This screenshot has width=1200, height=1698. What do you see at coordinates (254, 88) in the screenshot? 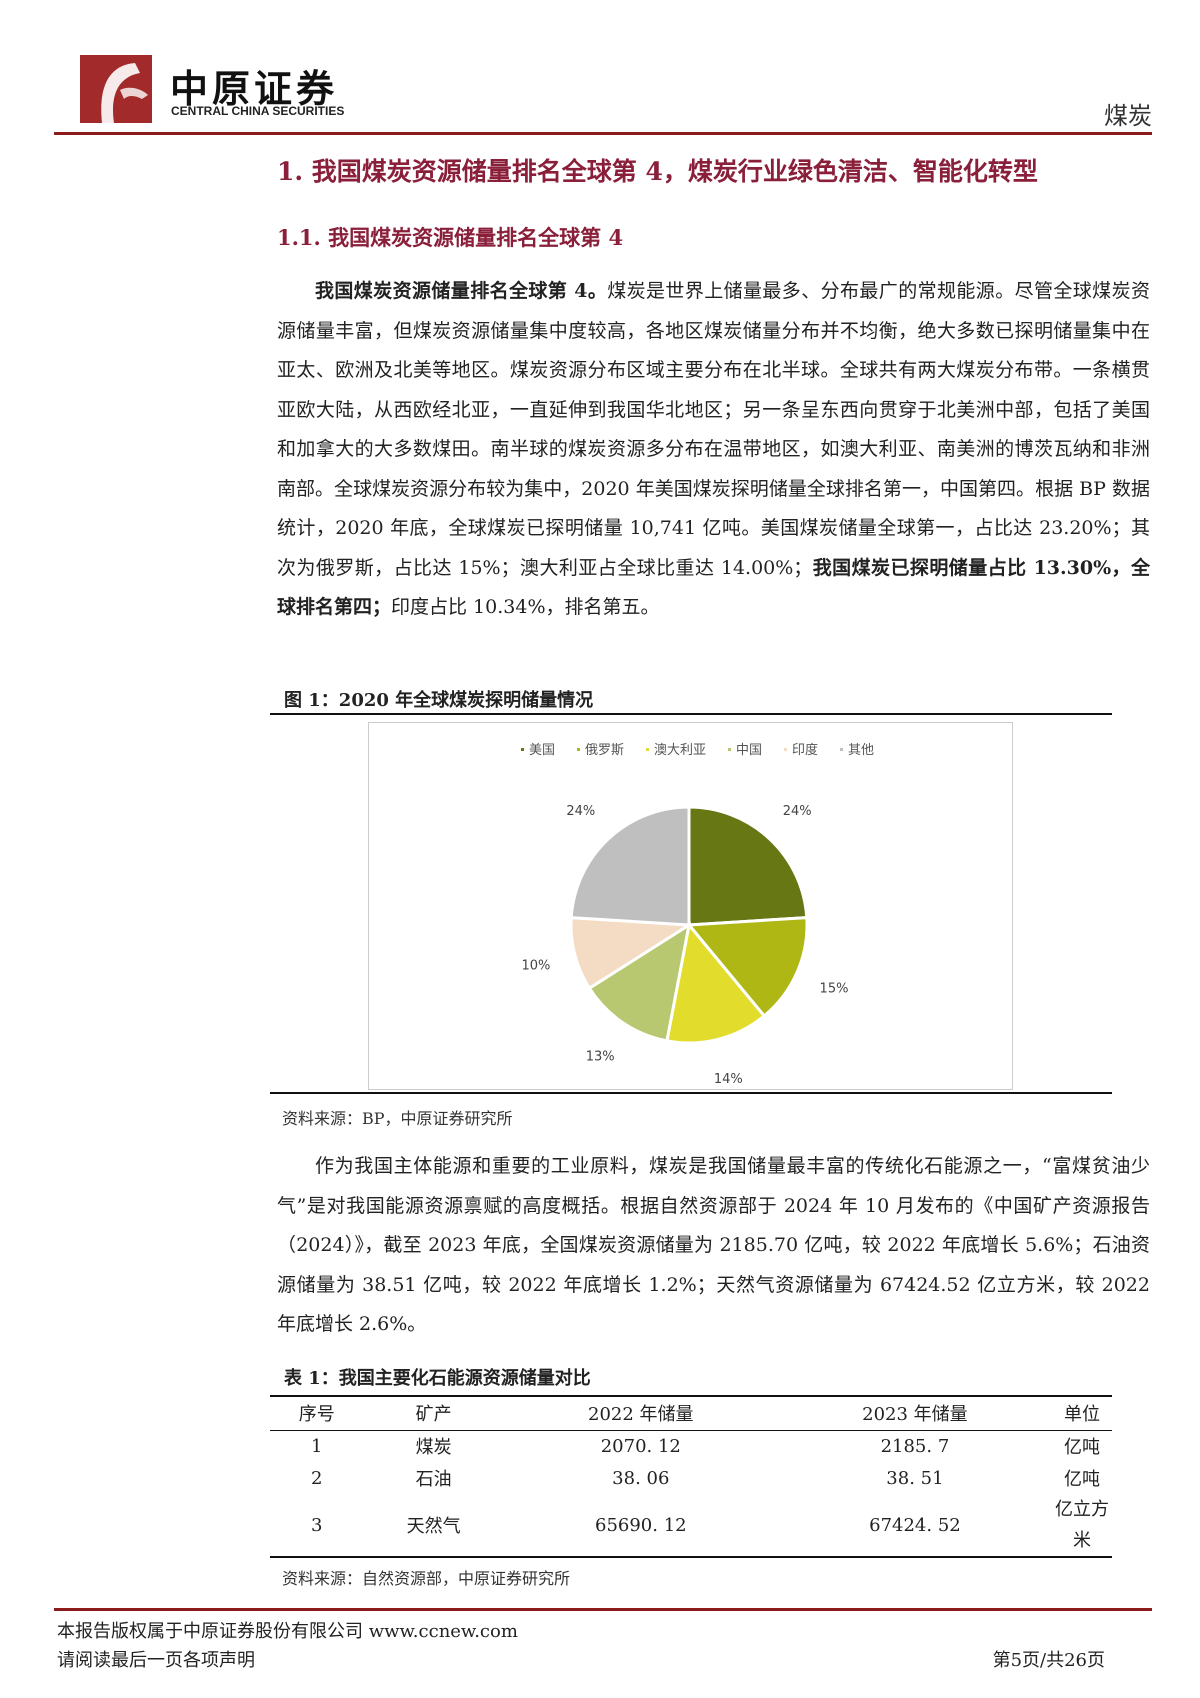
I see `logo-text: 中原证券` at bounding box center [254, 88].